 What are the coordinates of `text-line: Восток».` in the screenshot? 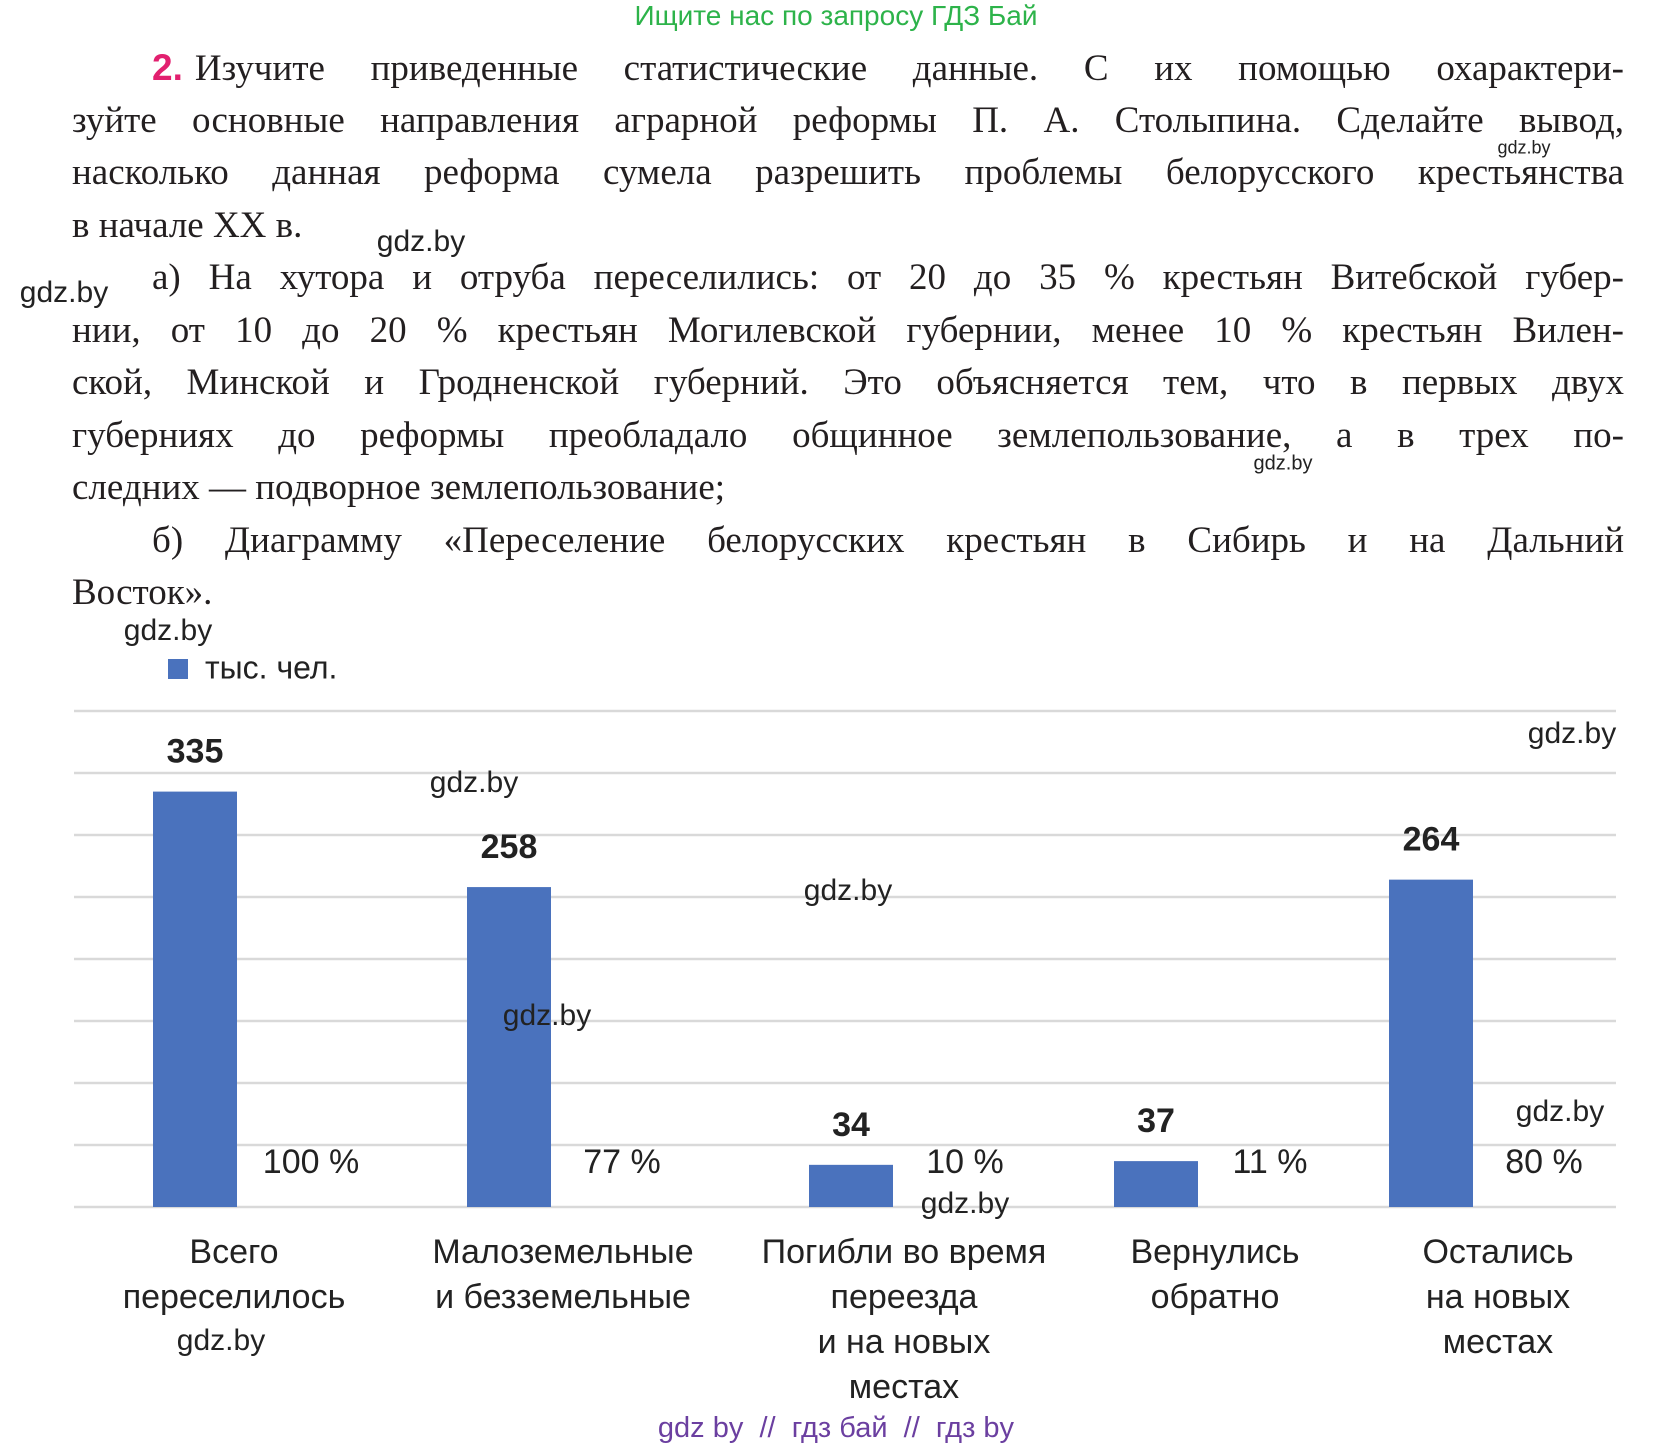 It's located at (142, 592).